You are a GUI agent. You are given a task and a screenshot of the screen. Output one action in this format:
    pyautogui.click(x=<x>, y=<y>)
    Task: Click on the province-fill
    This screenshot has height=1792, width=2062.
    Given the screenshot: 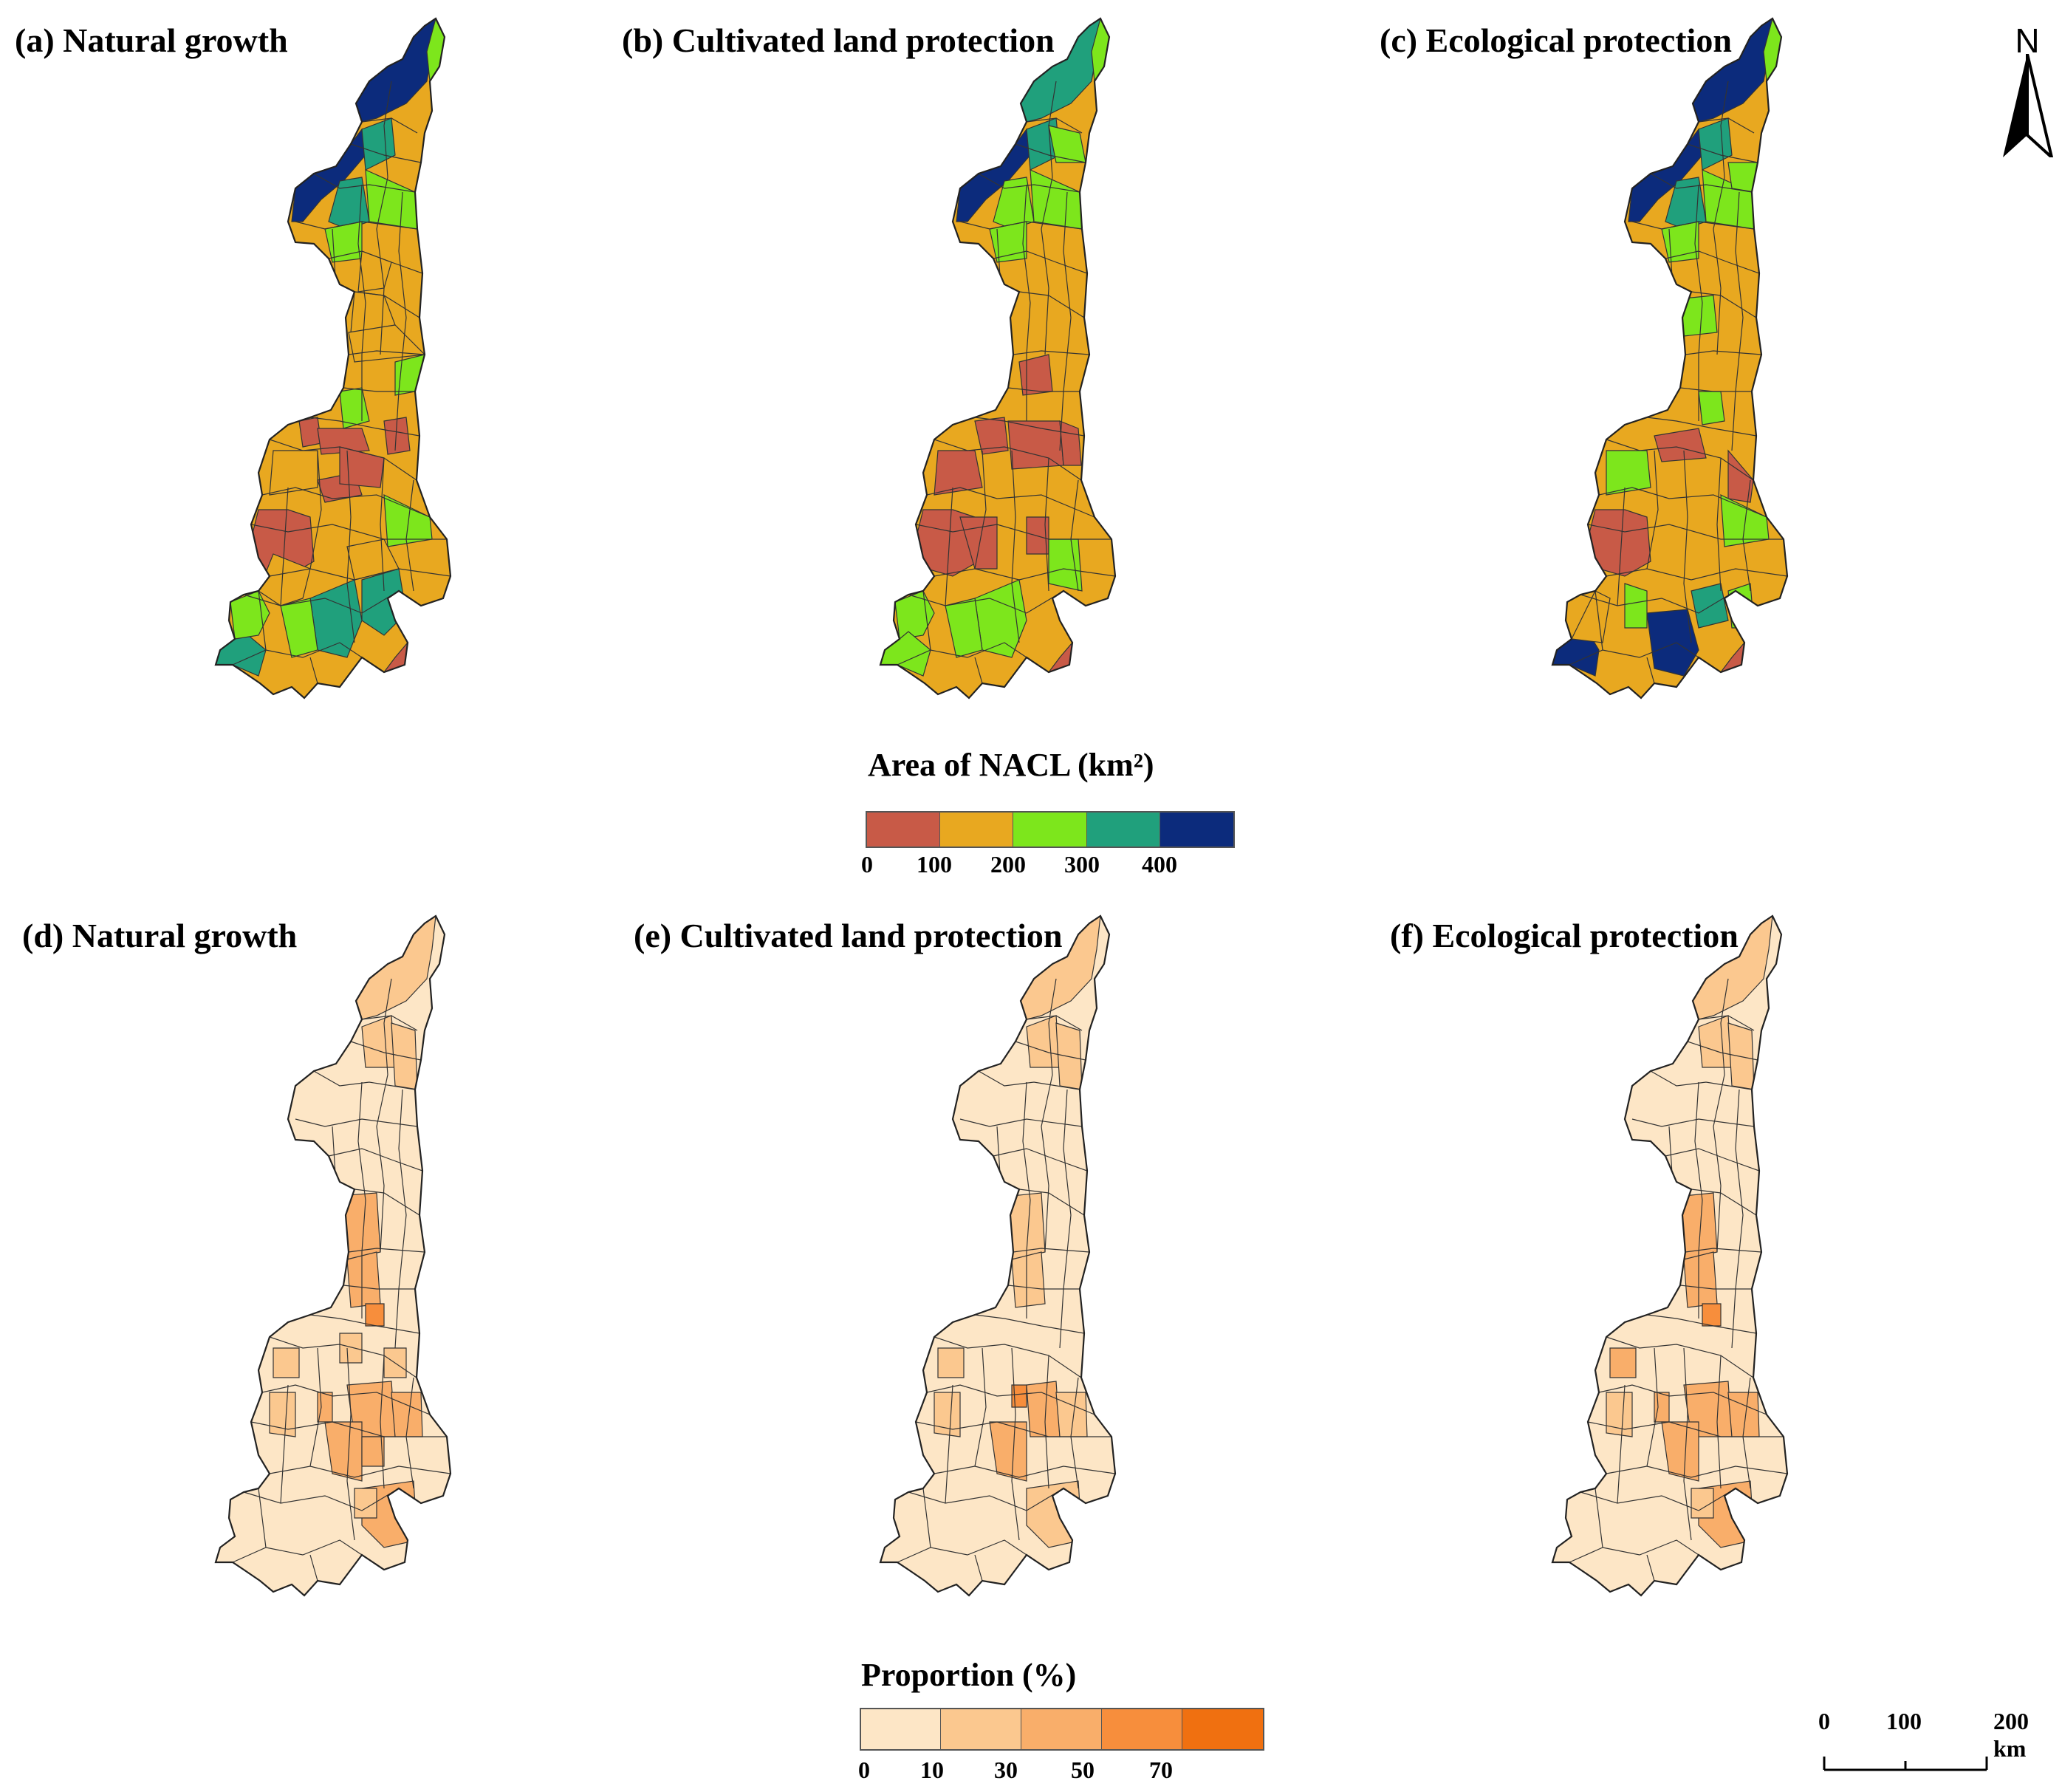 What is the action you would take?
    pyautogui.click(x=1670, y=1256)
    